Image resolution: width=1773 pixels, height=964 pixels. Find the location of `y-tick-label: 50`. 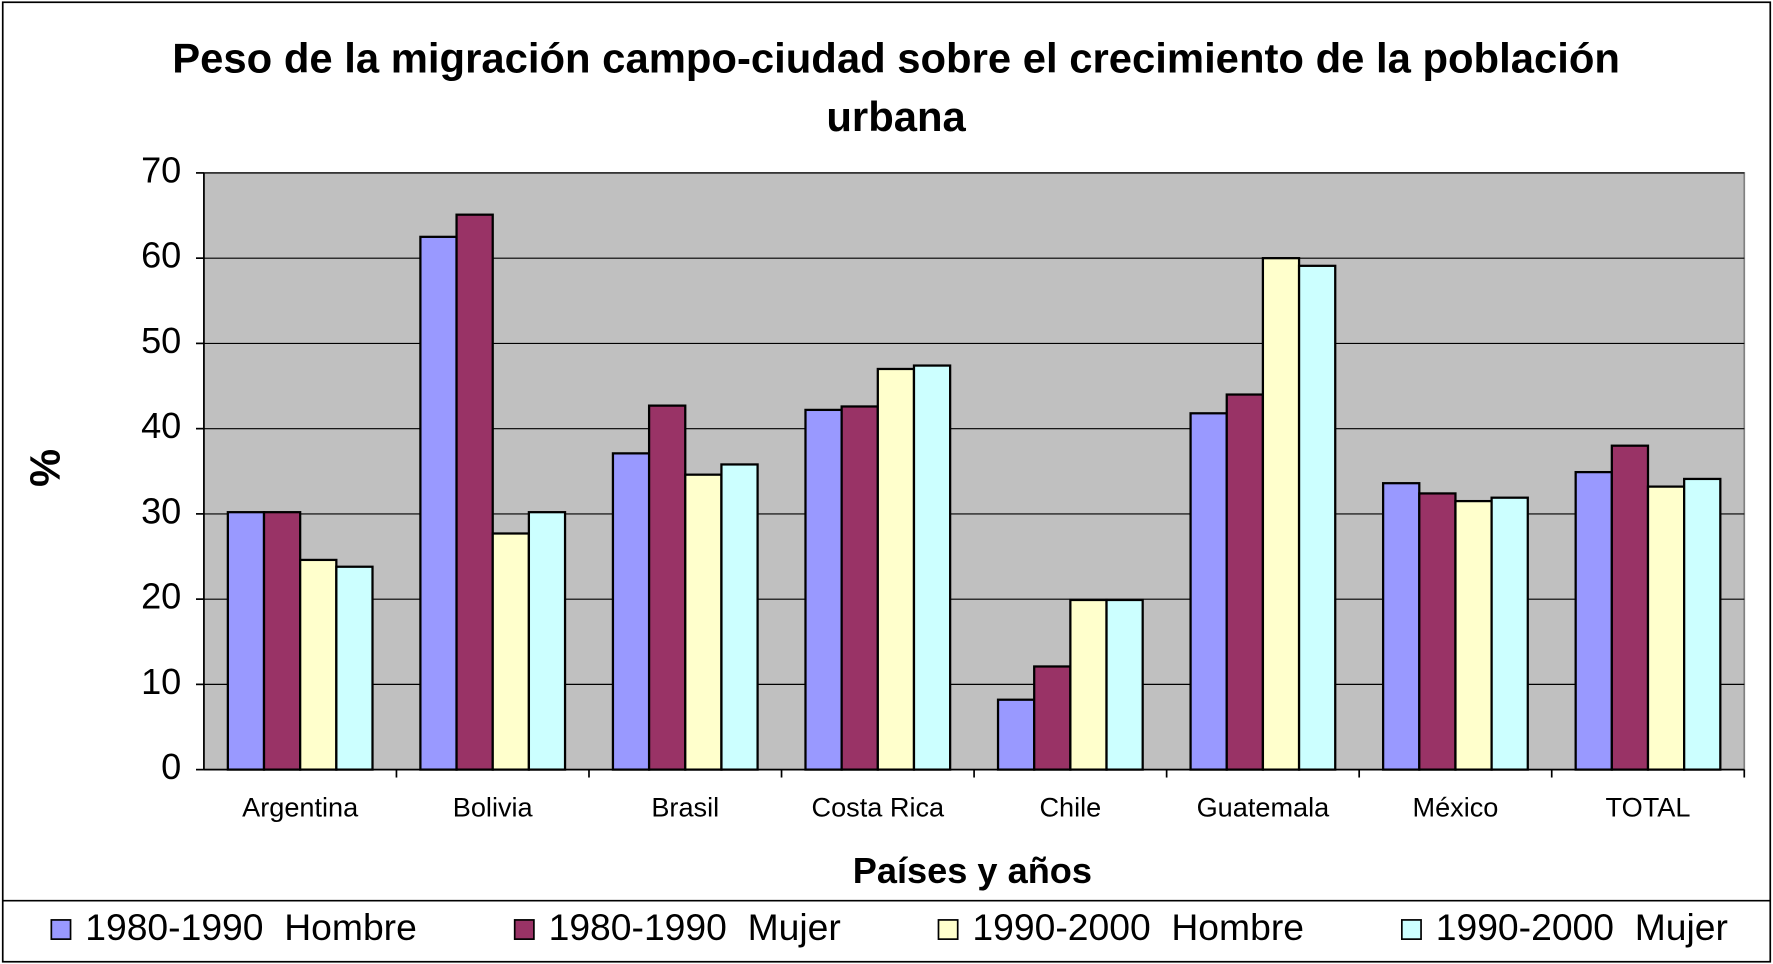

y-tick-label: 50 is located at coordinates (161, 340).